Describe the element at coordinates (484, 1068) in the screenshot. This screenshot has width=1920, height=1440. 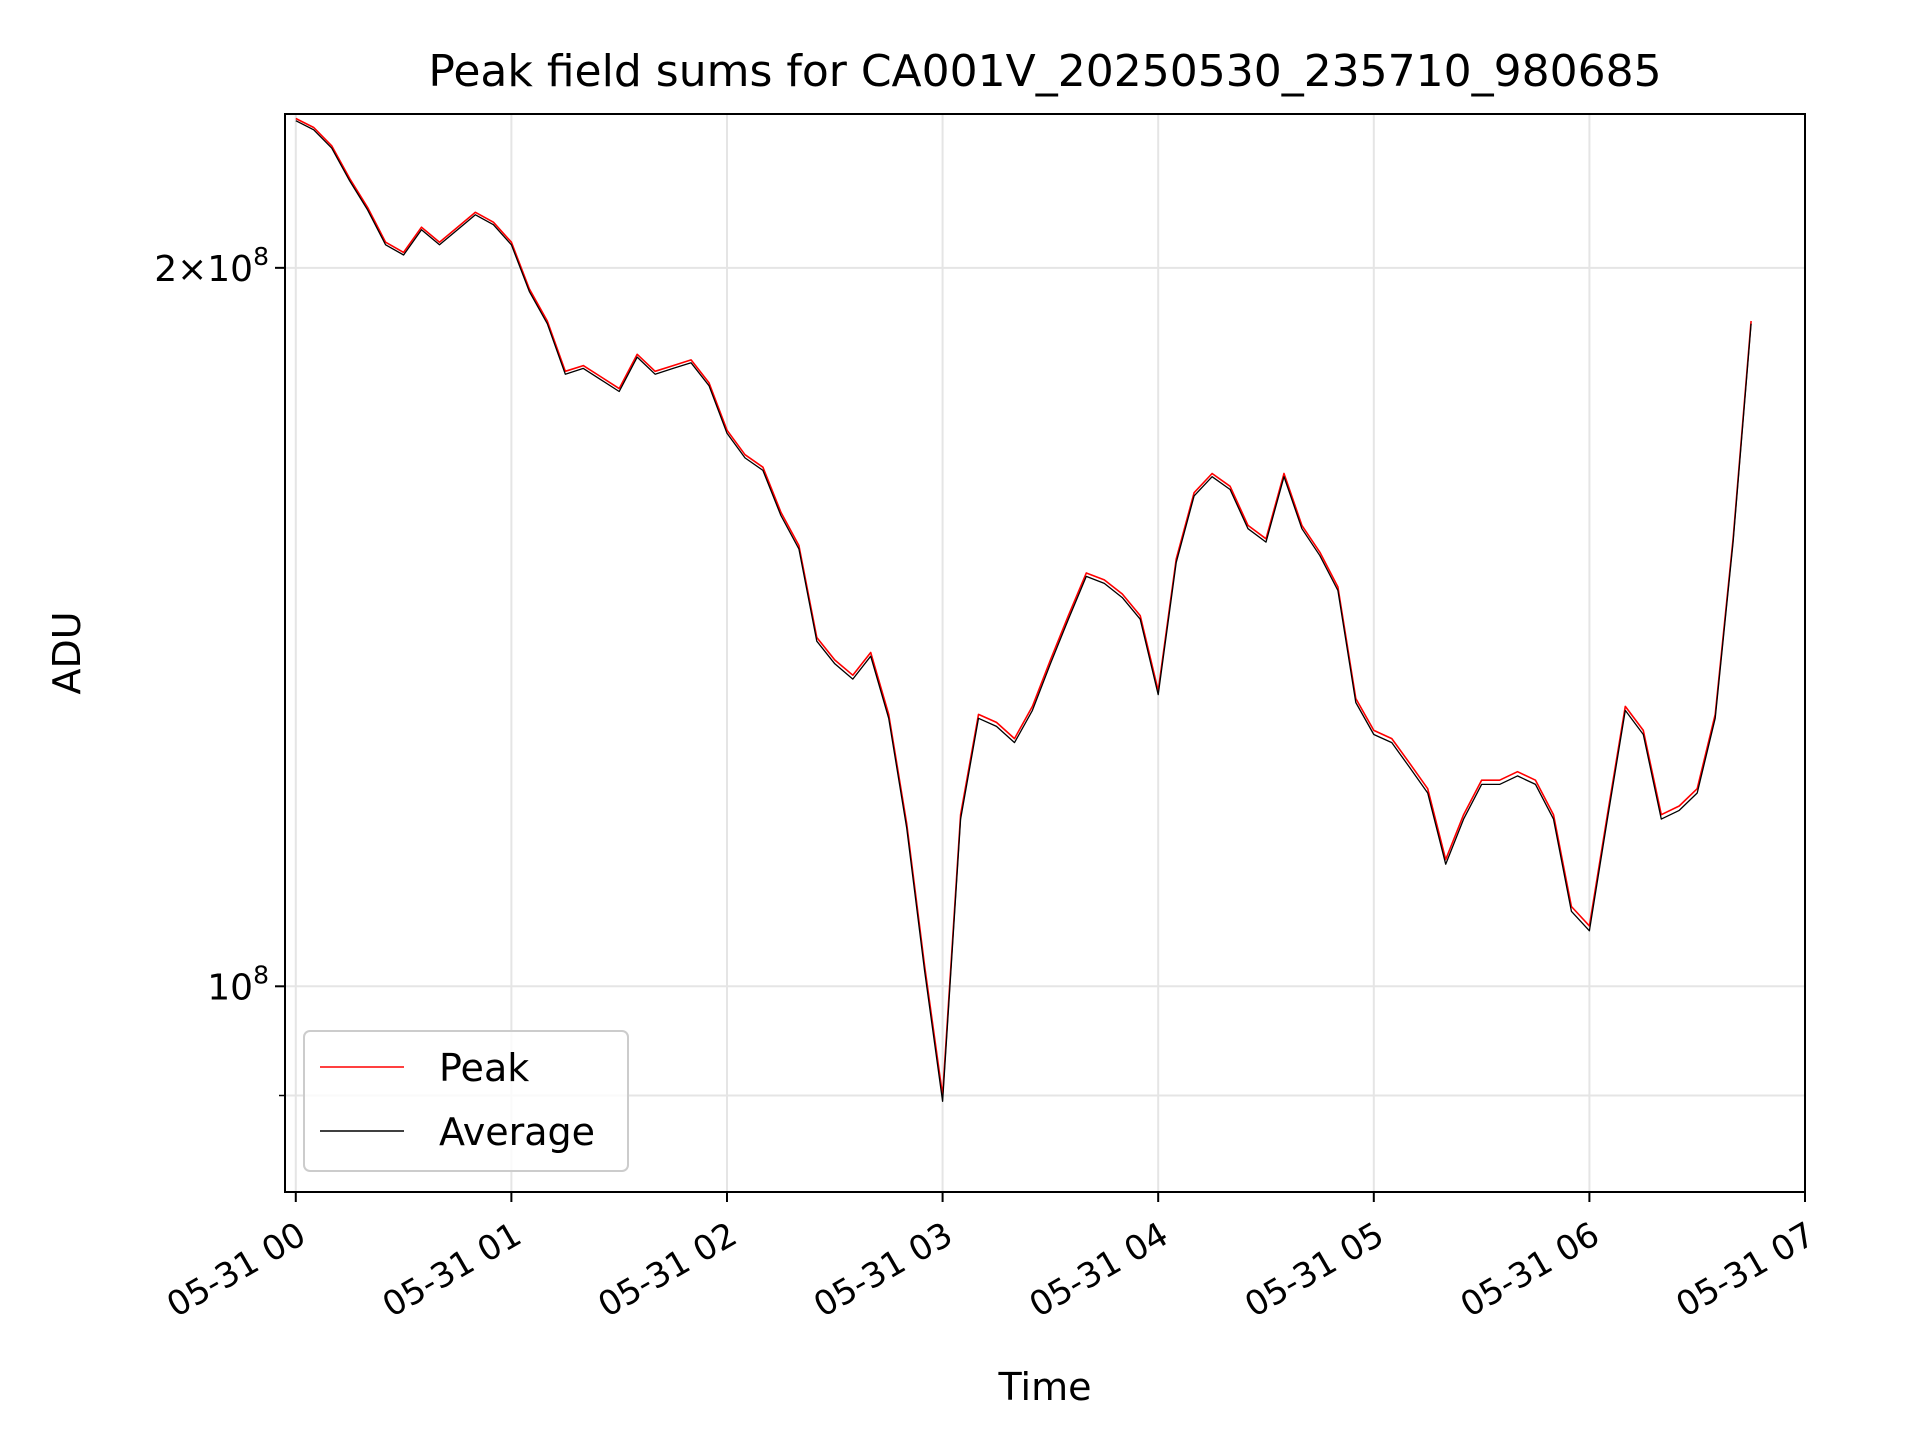
I see `legend-label-peak: Peak` at that location.